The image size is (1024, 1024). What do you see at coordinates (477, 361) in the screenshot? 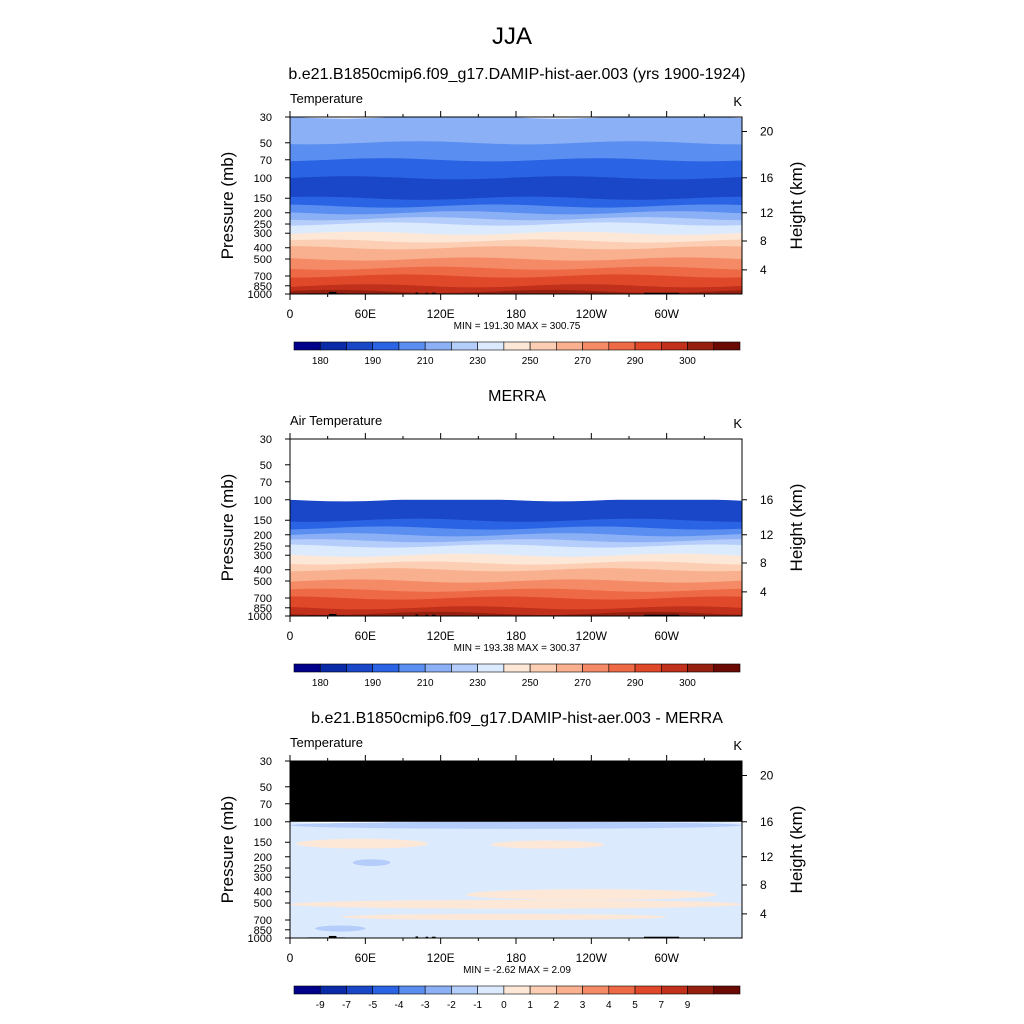
I see `colorbar-label: 230` at bounding box center [477, 361].